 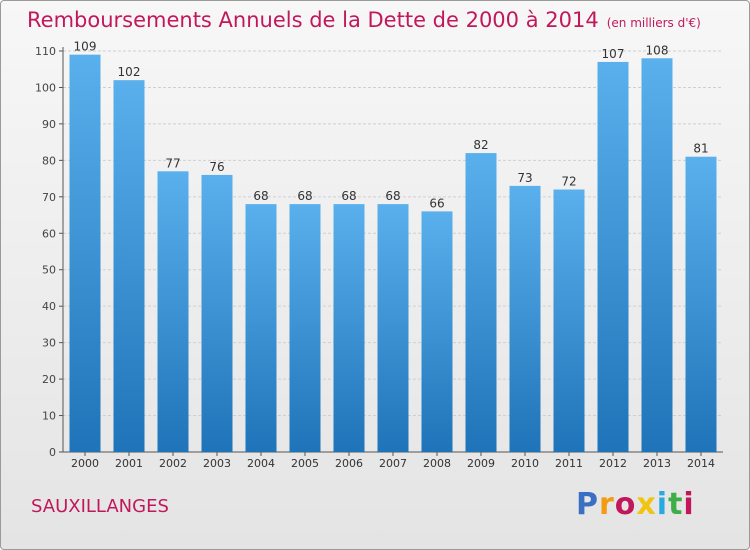 I want to click on y-tick-label: 90, so click(x=49, y=124).